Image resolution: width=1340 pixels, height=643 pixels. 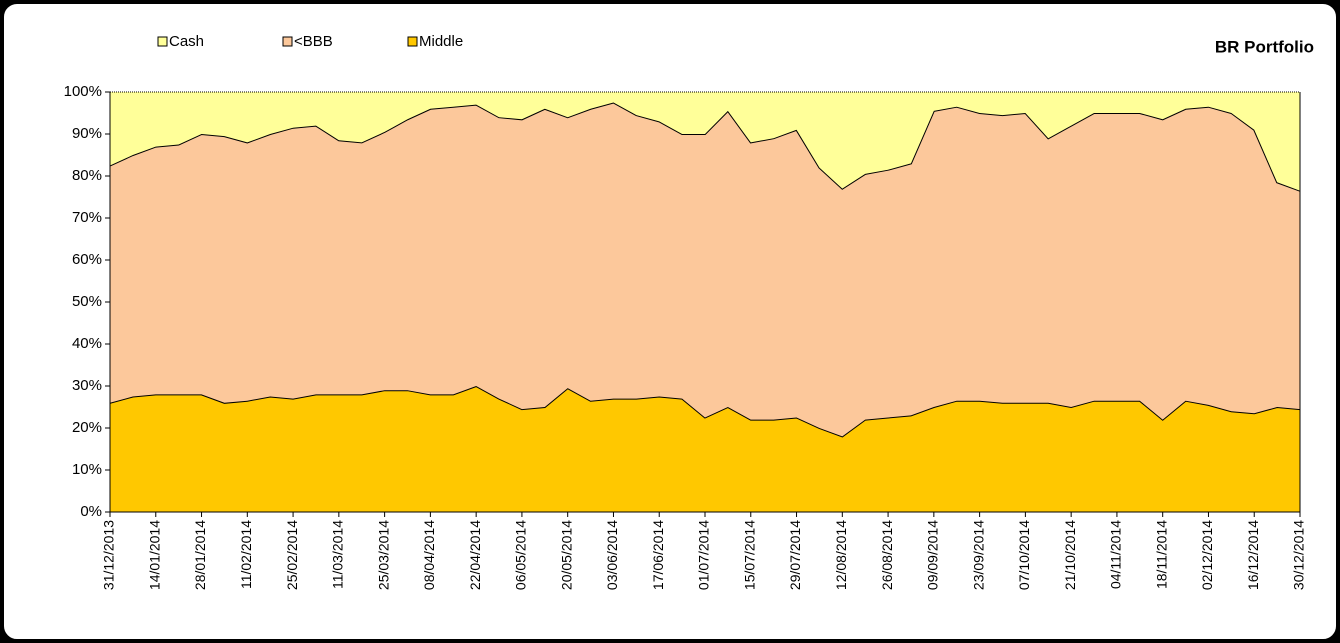 What do you see at coordinates (1161, 554) in the screenshot?
I see `x-tick-label: 18/11/2014` at bounding box center [1161, 554].